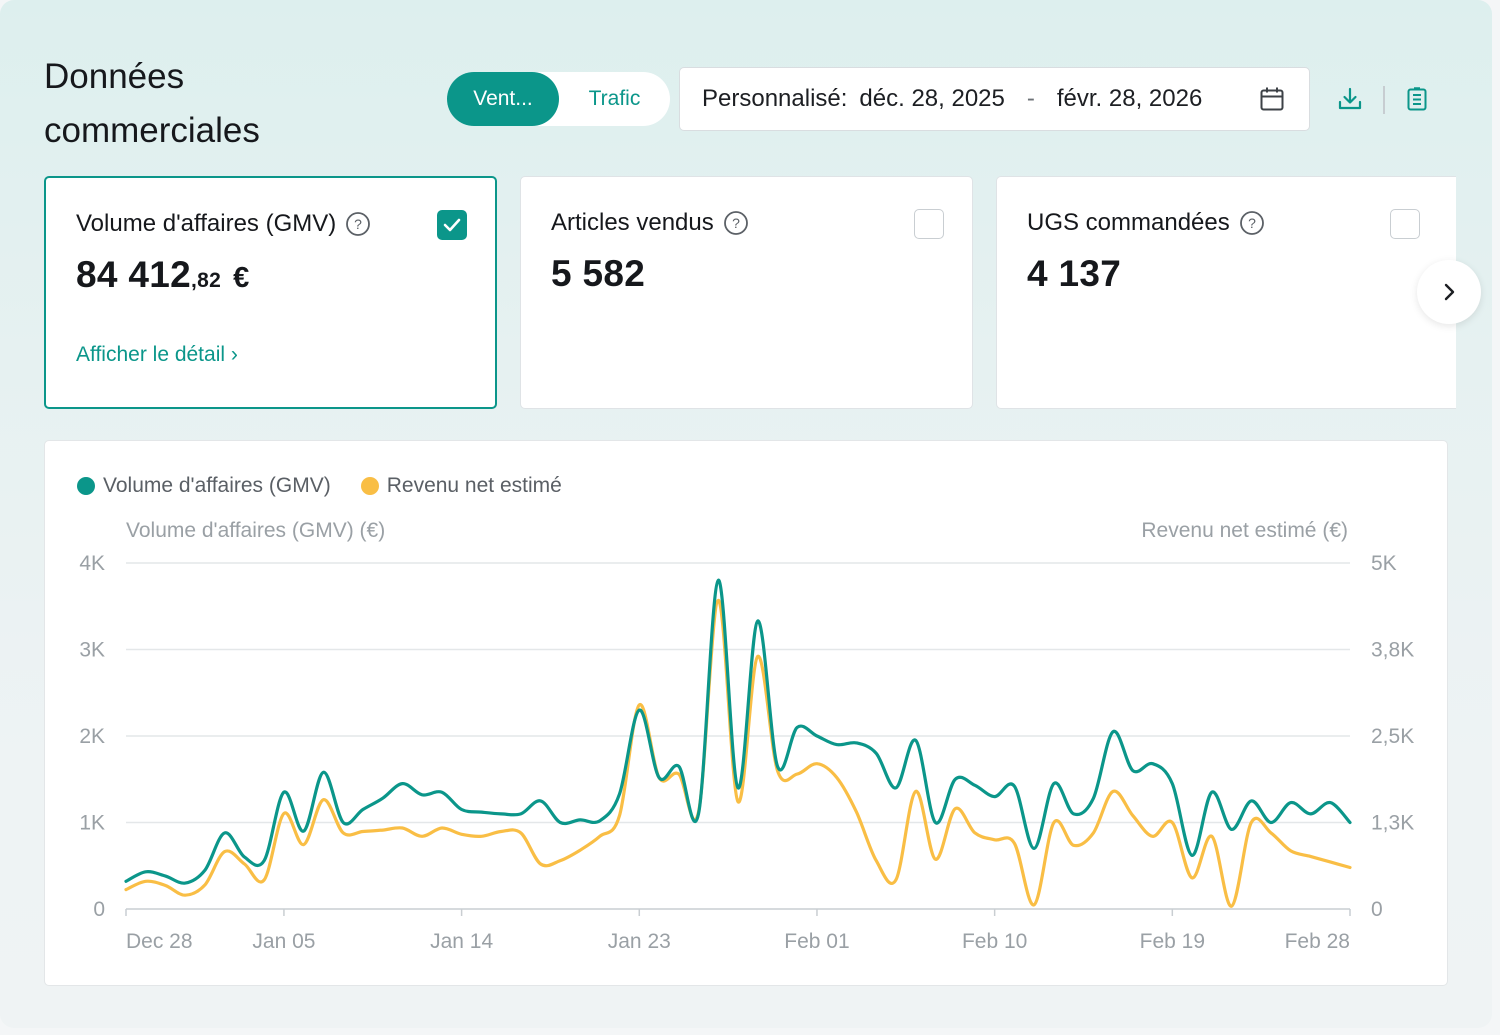  What do you see at coordinates (159, 941) in the screenshot?
I see `x-axis-tick-label: Dec 28` at bounding box center [159, 941].